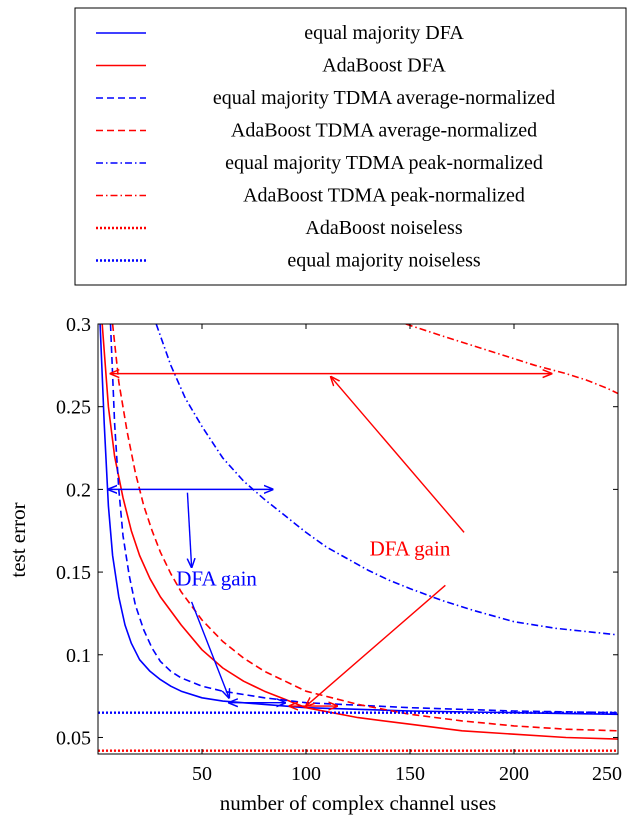 The height and width of the screenshot is (823, 641). What do you see at coordinates (78, 325) in the screenshot?
I see `y-tick-label: 0.3` at bounding box center [78, 325].